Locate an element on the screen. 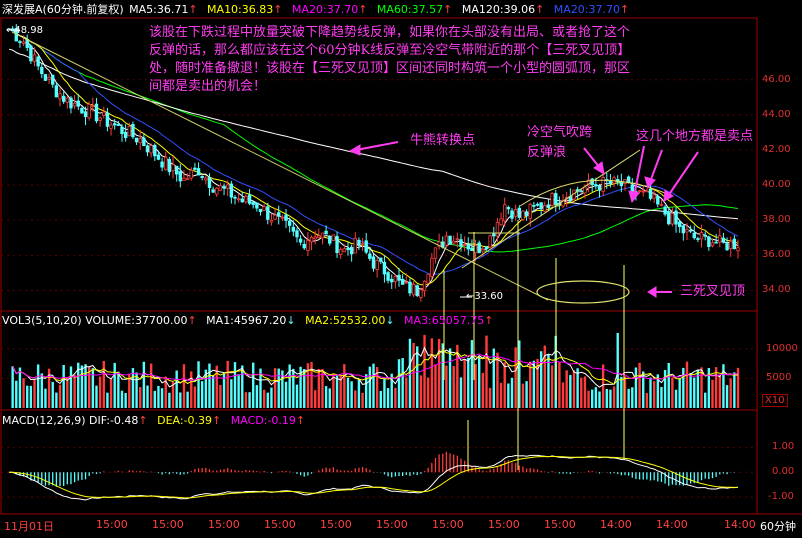 This screenshot has height=538, width=802. volume-scale-label: X10 is located at coordinates (775, 400).